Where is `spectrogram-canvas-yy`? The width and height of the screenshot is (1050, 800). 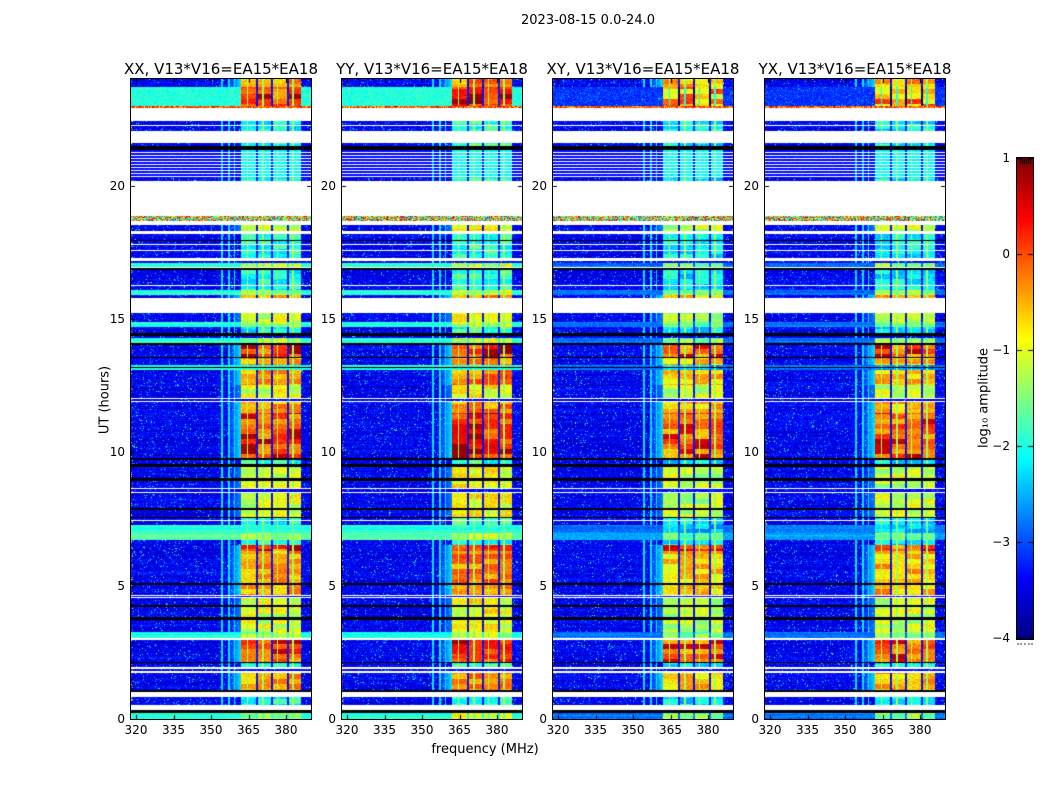 spectrogram-canvas-yy is located at coordinates (432, 399).